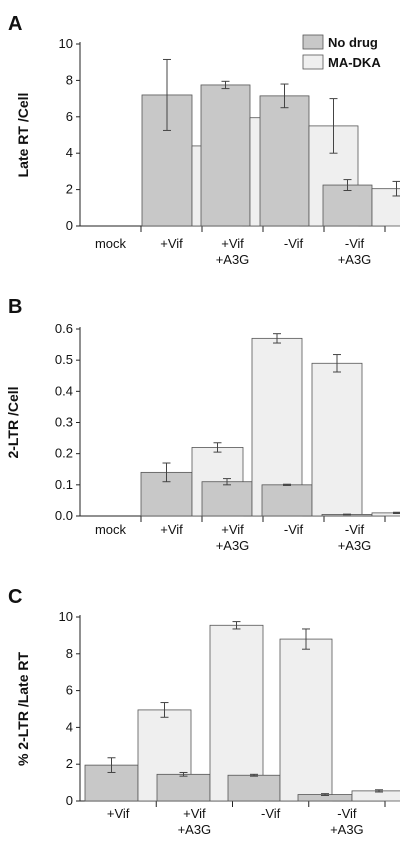  Describe the element at coordinates (354, 62) in the screenshot. I see `panel-a-legend-label: MA-DKA` at that location.